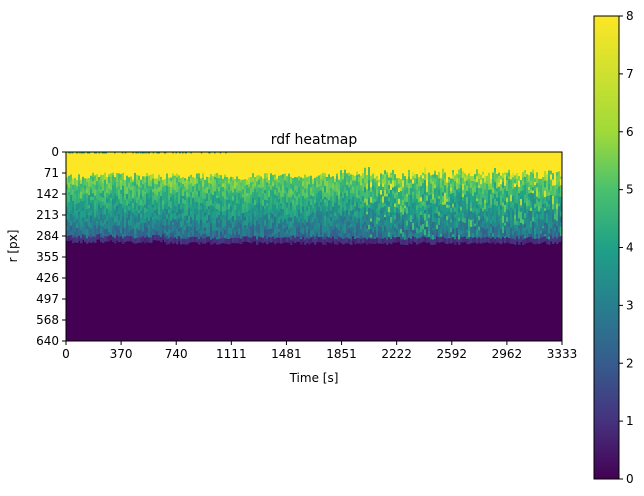 The height and width of the screenshot is (496, 644). What do you see at coordinates (47, 341) in the screenshot?
I see `y-tick-label: 640` at bounding box center [47, 341].